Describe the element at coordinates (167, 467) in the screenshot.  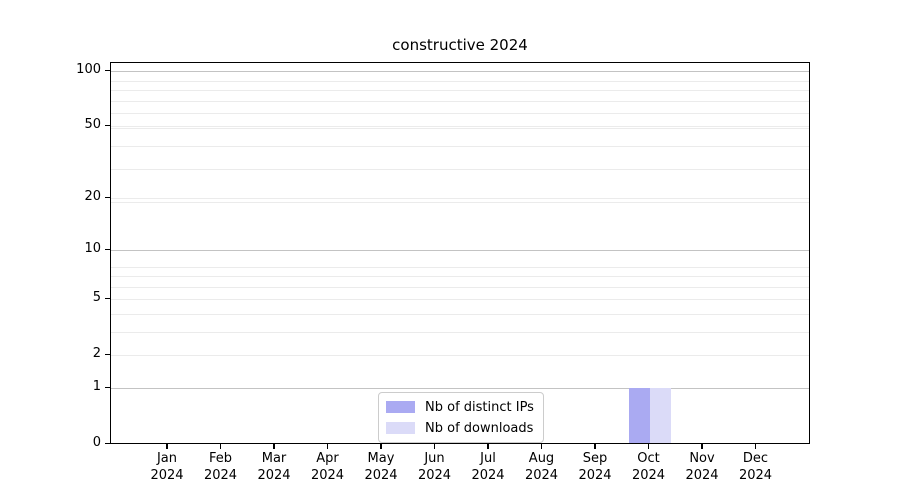
I see `x-axis-tick-label: Jan 2024` at that location.